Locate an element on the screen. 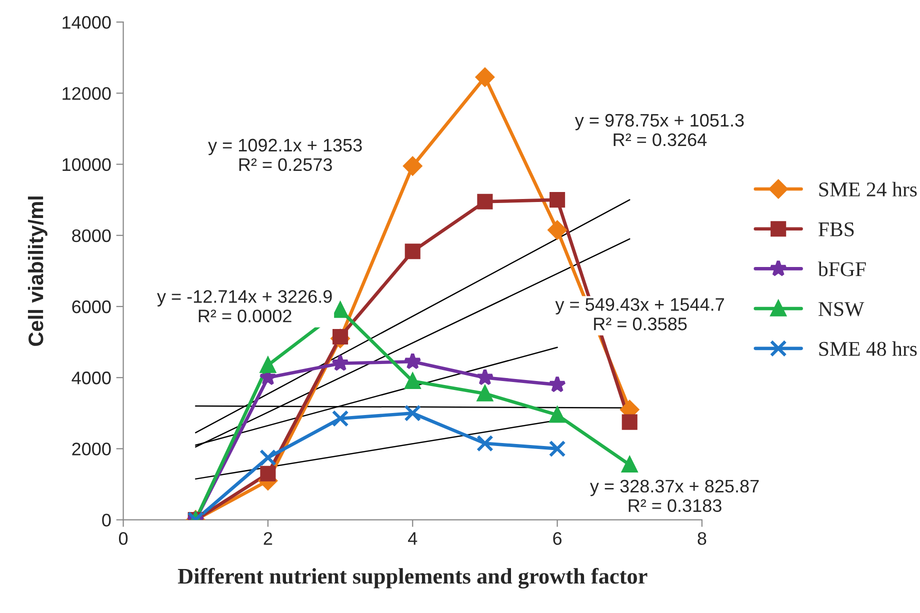 This screenshot has width=920, height=613. annotation: y = 549.43x + 1544.7 R² = 0.3585 is located at coordinates (639, 314).